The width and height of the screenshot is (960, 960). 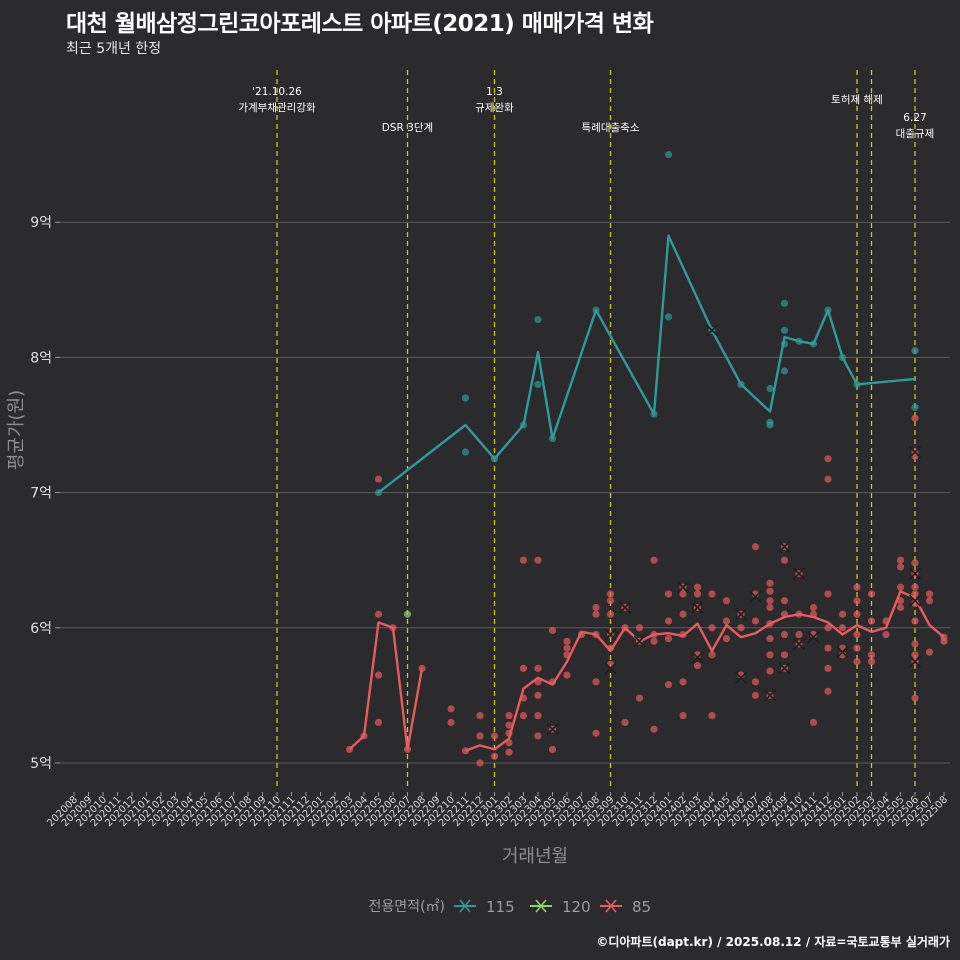 I want to click on event-label: 토허제 해제, so click(x=857, y=99).